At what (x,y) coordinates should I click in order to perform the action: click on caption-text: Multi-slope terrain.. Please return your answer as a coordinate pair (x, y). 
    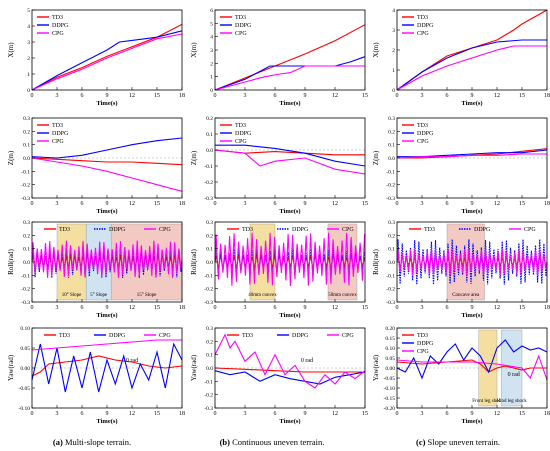
    Looking at the image, I should click on (97, 442).